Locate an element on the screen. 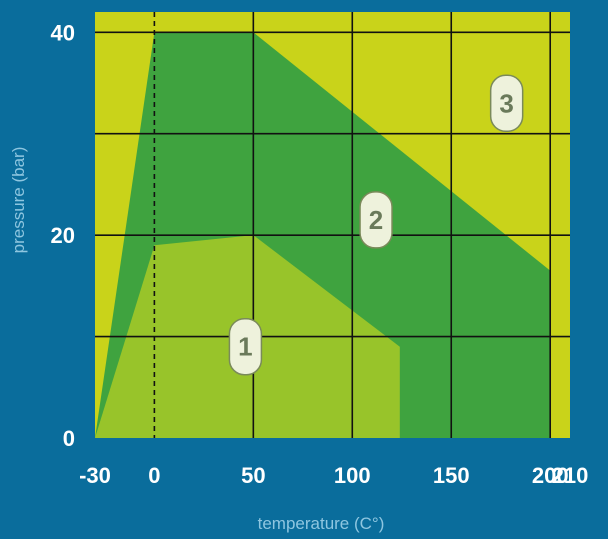 The width and height of the screenshot is (608, 539). zone-label-text: 2 is located at coordinates (376, 220).